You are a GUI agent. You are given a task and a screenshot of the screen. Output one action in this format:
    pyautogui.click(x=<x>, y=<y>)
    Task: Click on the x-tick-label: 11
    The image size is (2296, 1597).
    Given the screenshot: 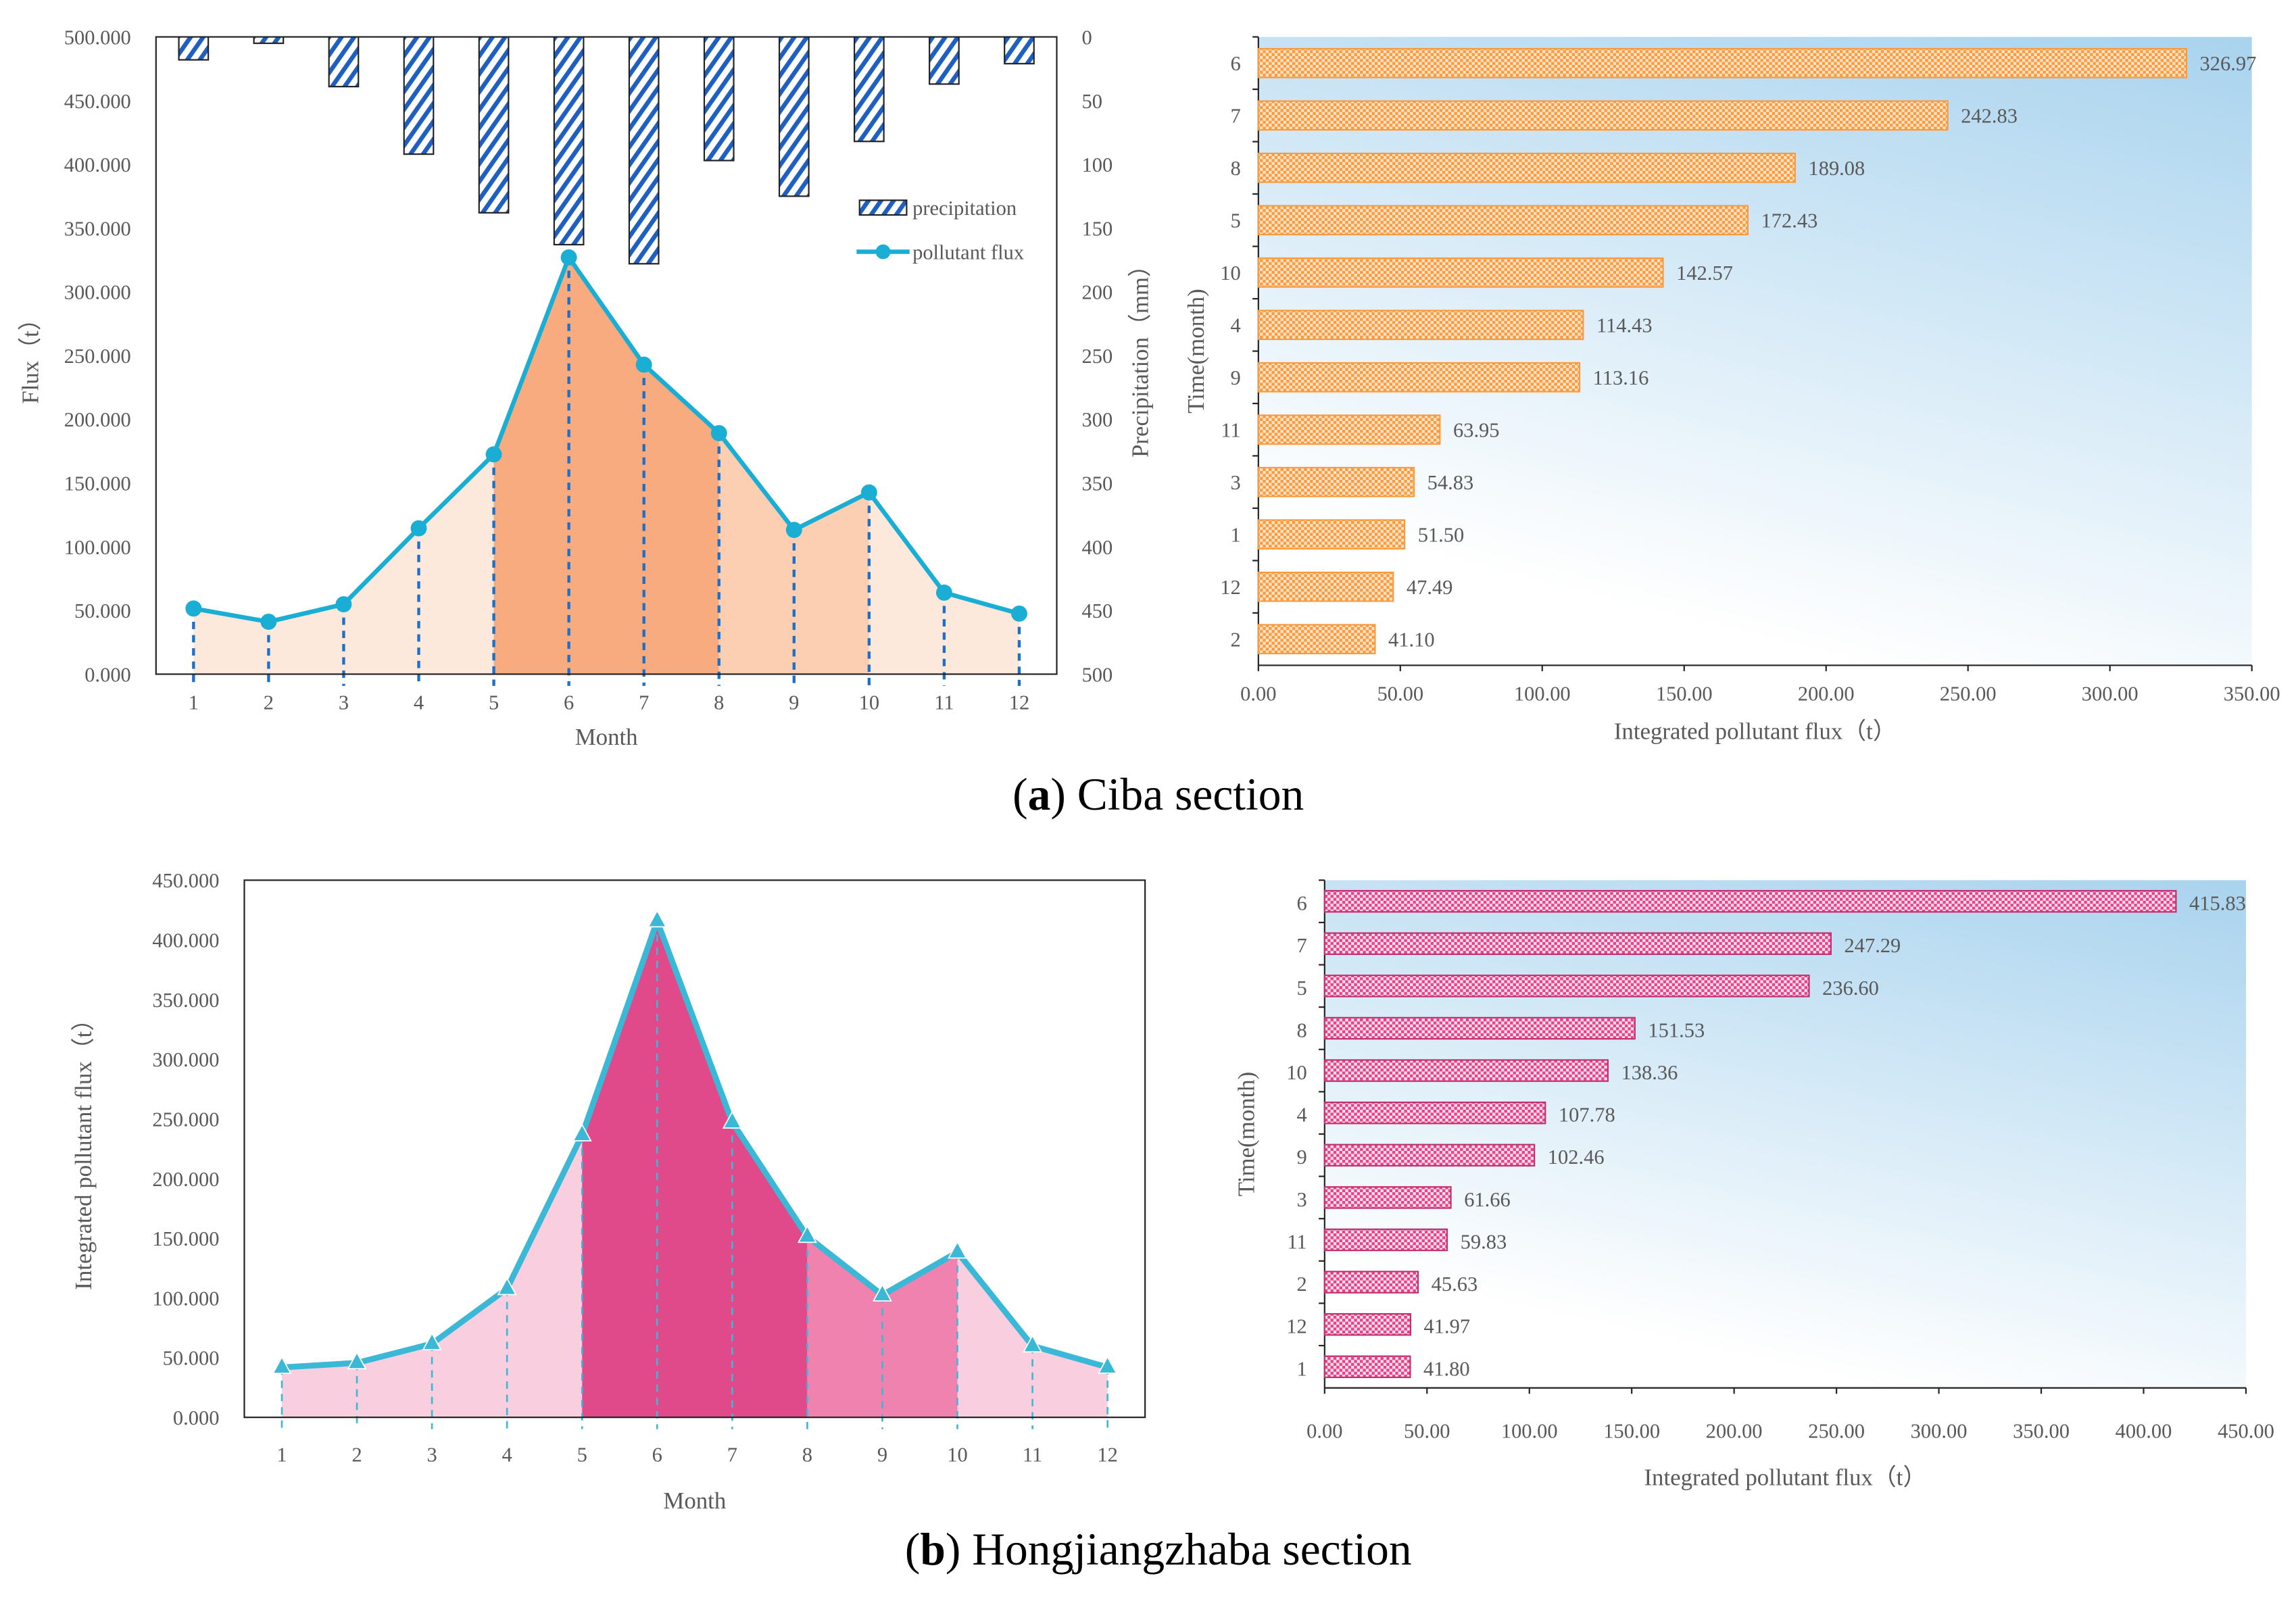 What is the action you would take?
    pyautogui.click(x=944, y=702)
    